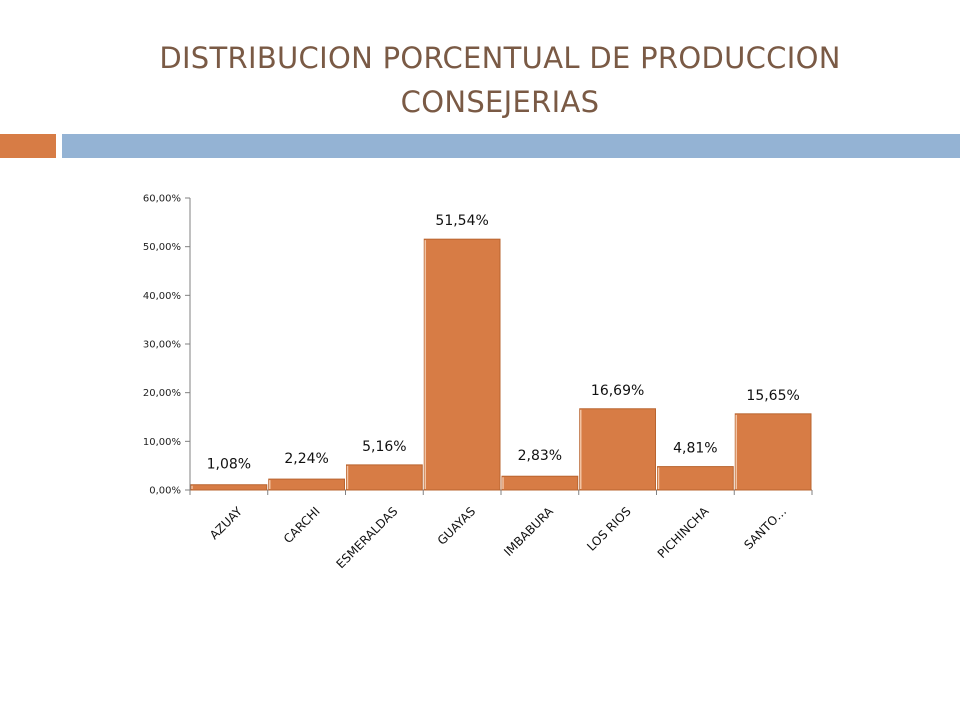  Describe the element at coordinates (500, 102) in the screenshot. I see `slide-title-line-2: CONSEJERIAS` at that location.